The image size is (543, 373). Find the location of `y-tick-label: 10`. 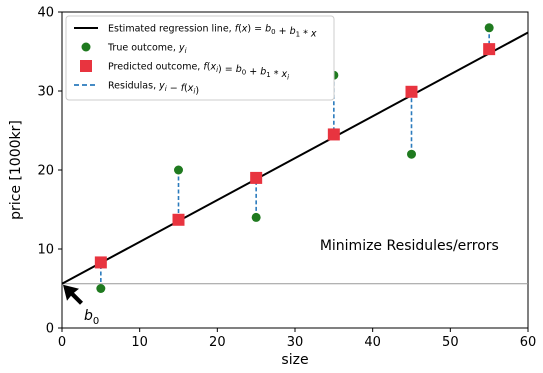

y-tick-label: 10 is located at coordinates (45, 250).